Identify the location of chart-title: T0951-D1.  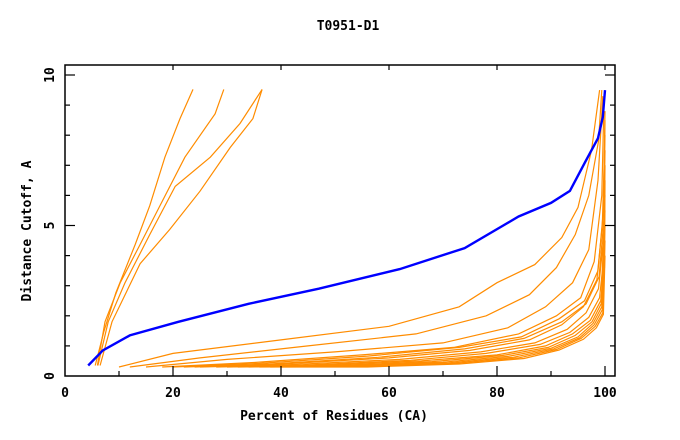
(348, 26).